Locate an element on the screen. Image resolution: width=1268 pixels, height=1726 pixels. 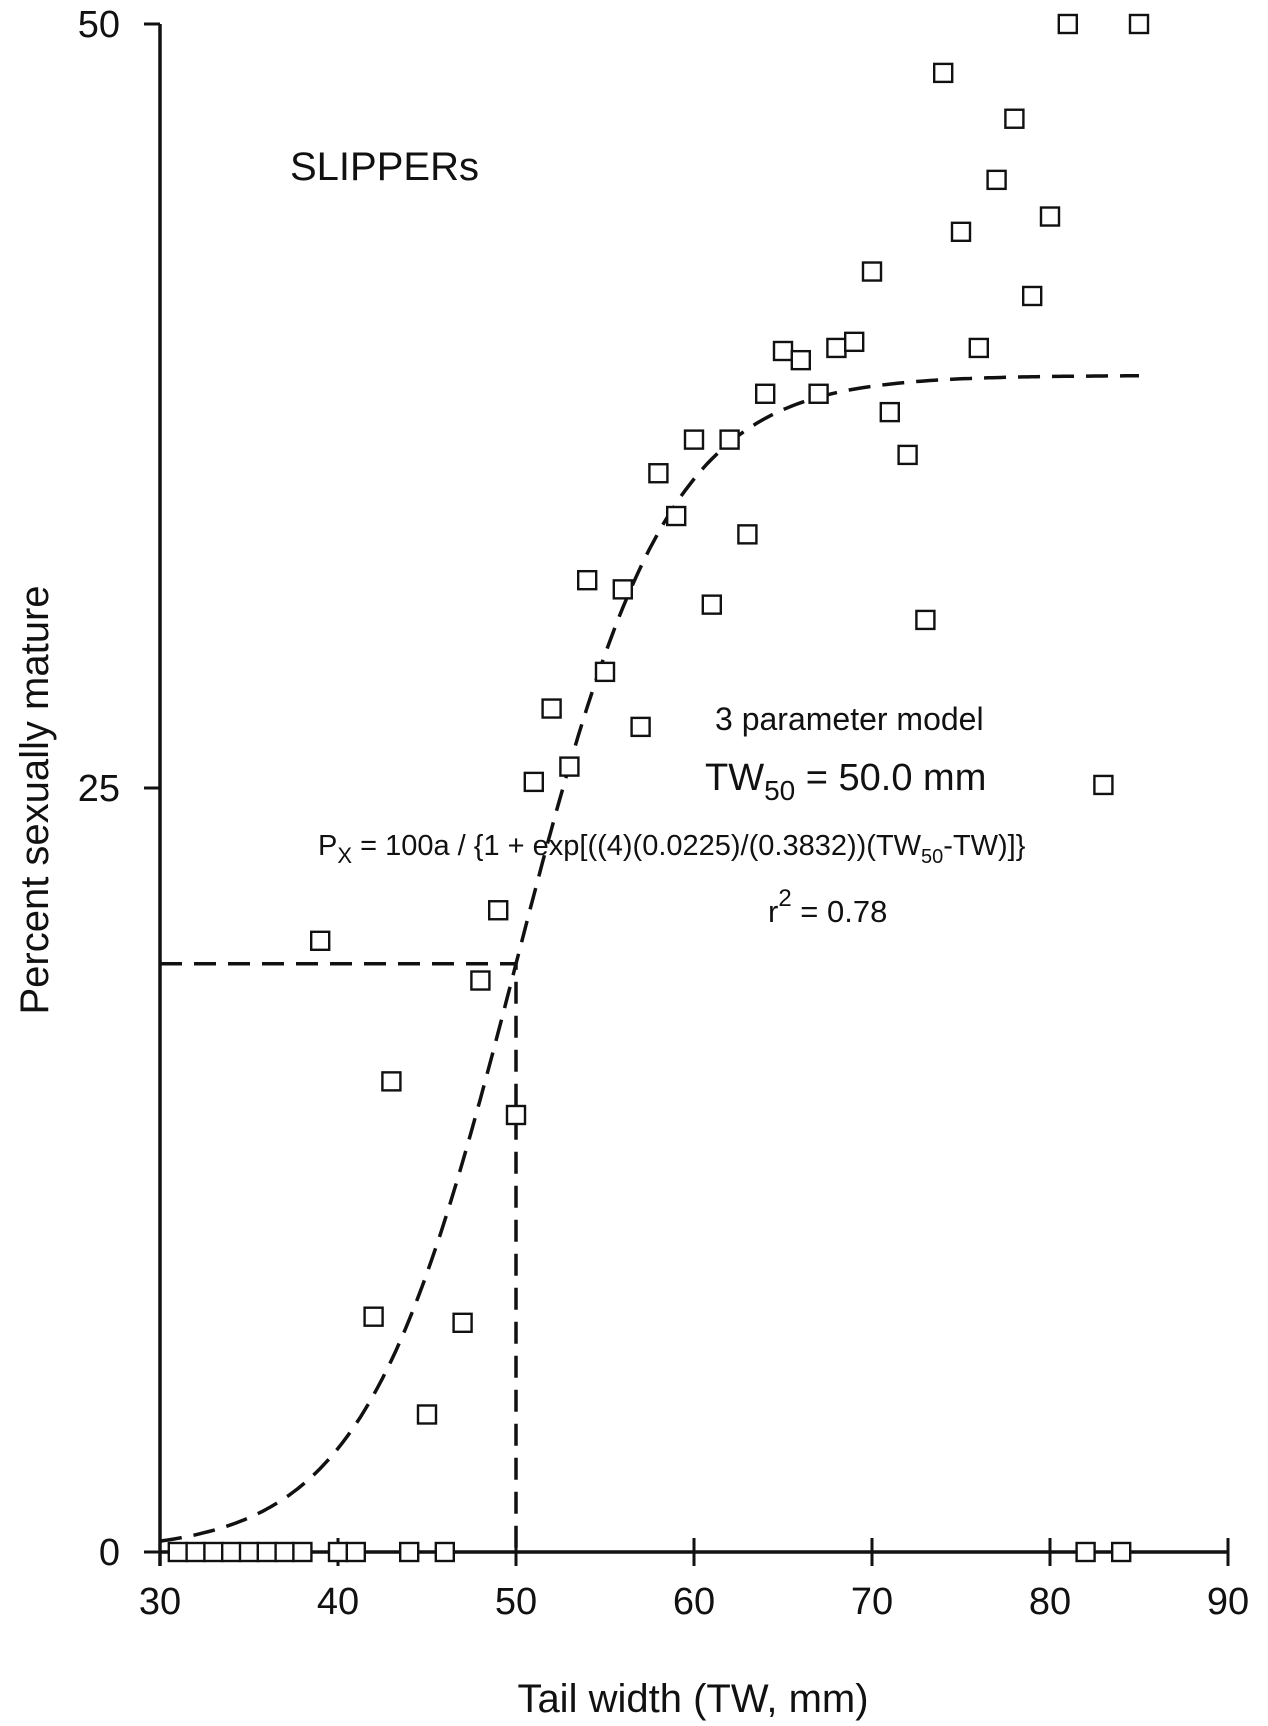
eq-sub-x: X is located at coordinates (344, 855).